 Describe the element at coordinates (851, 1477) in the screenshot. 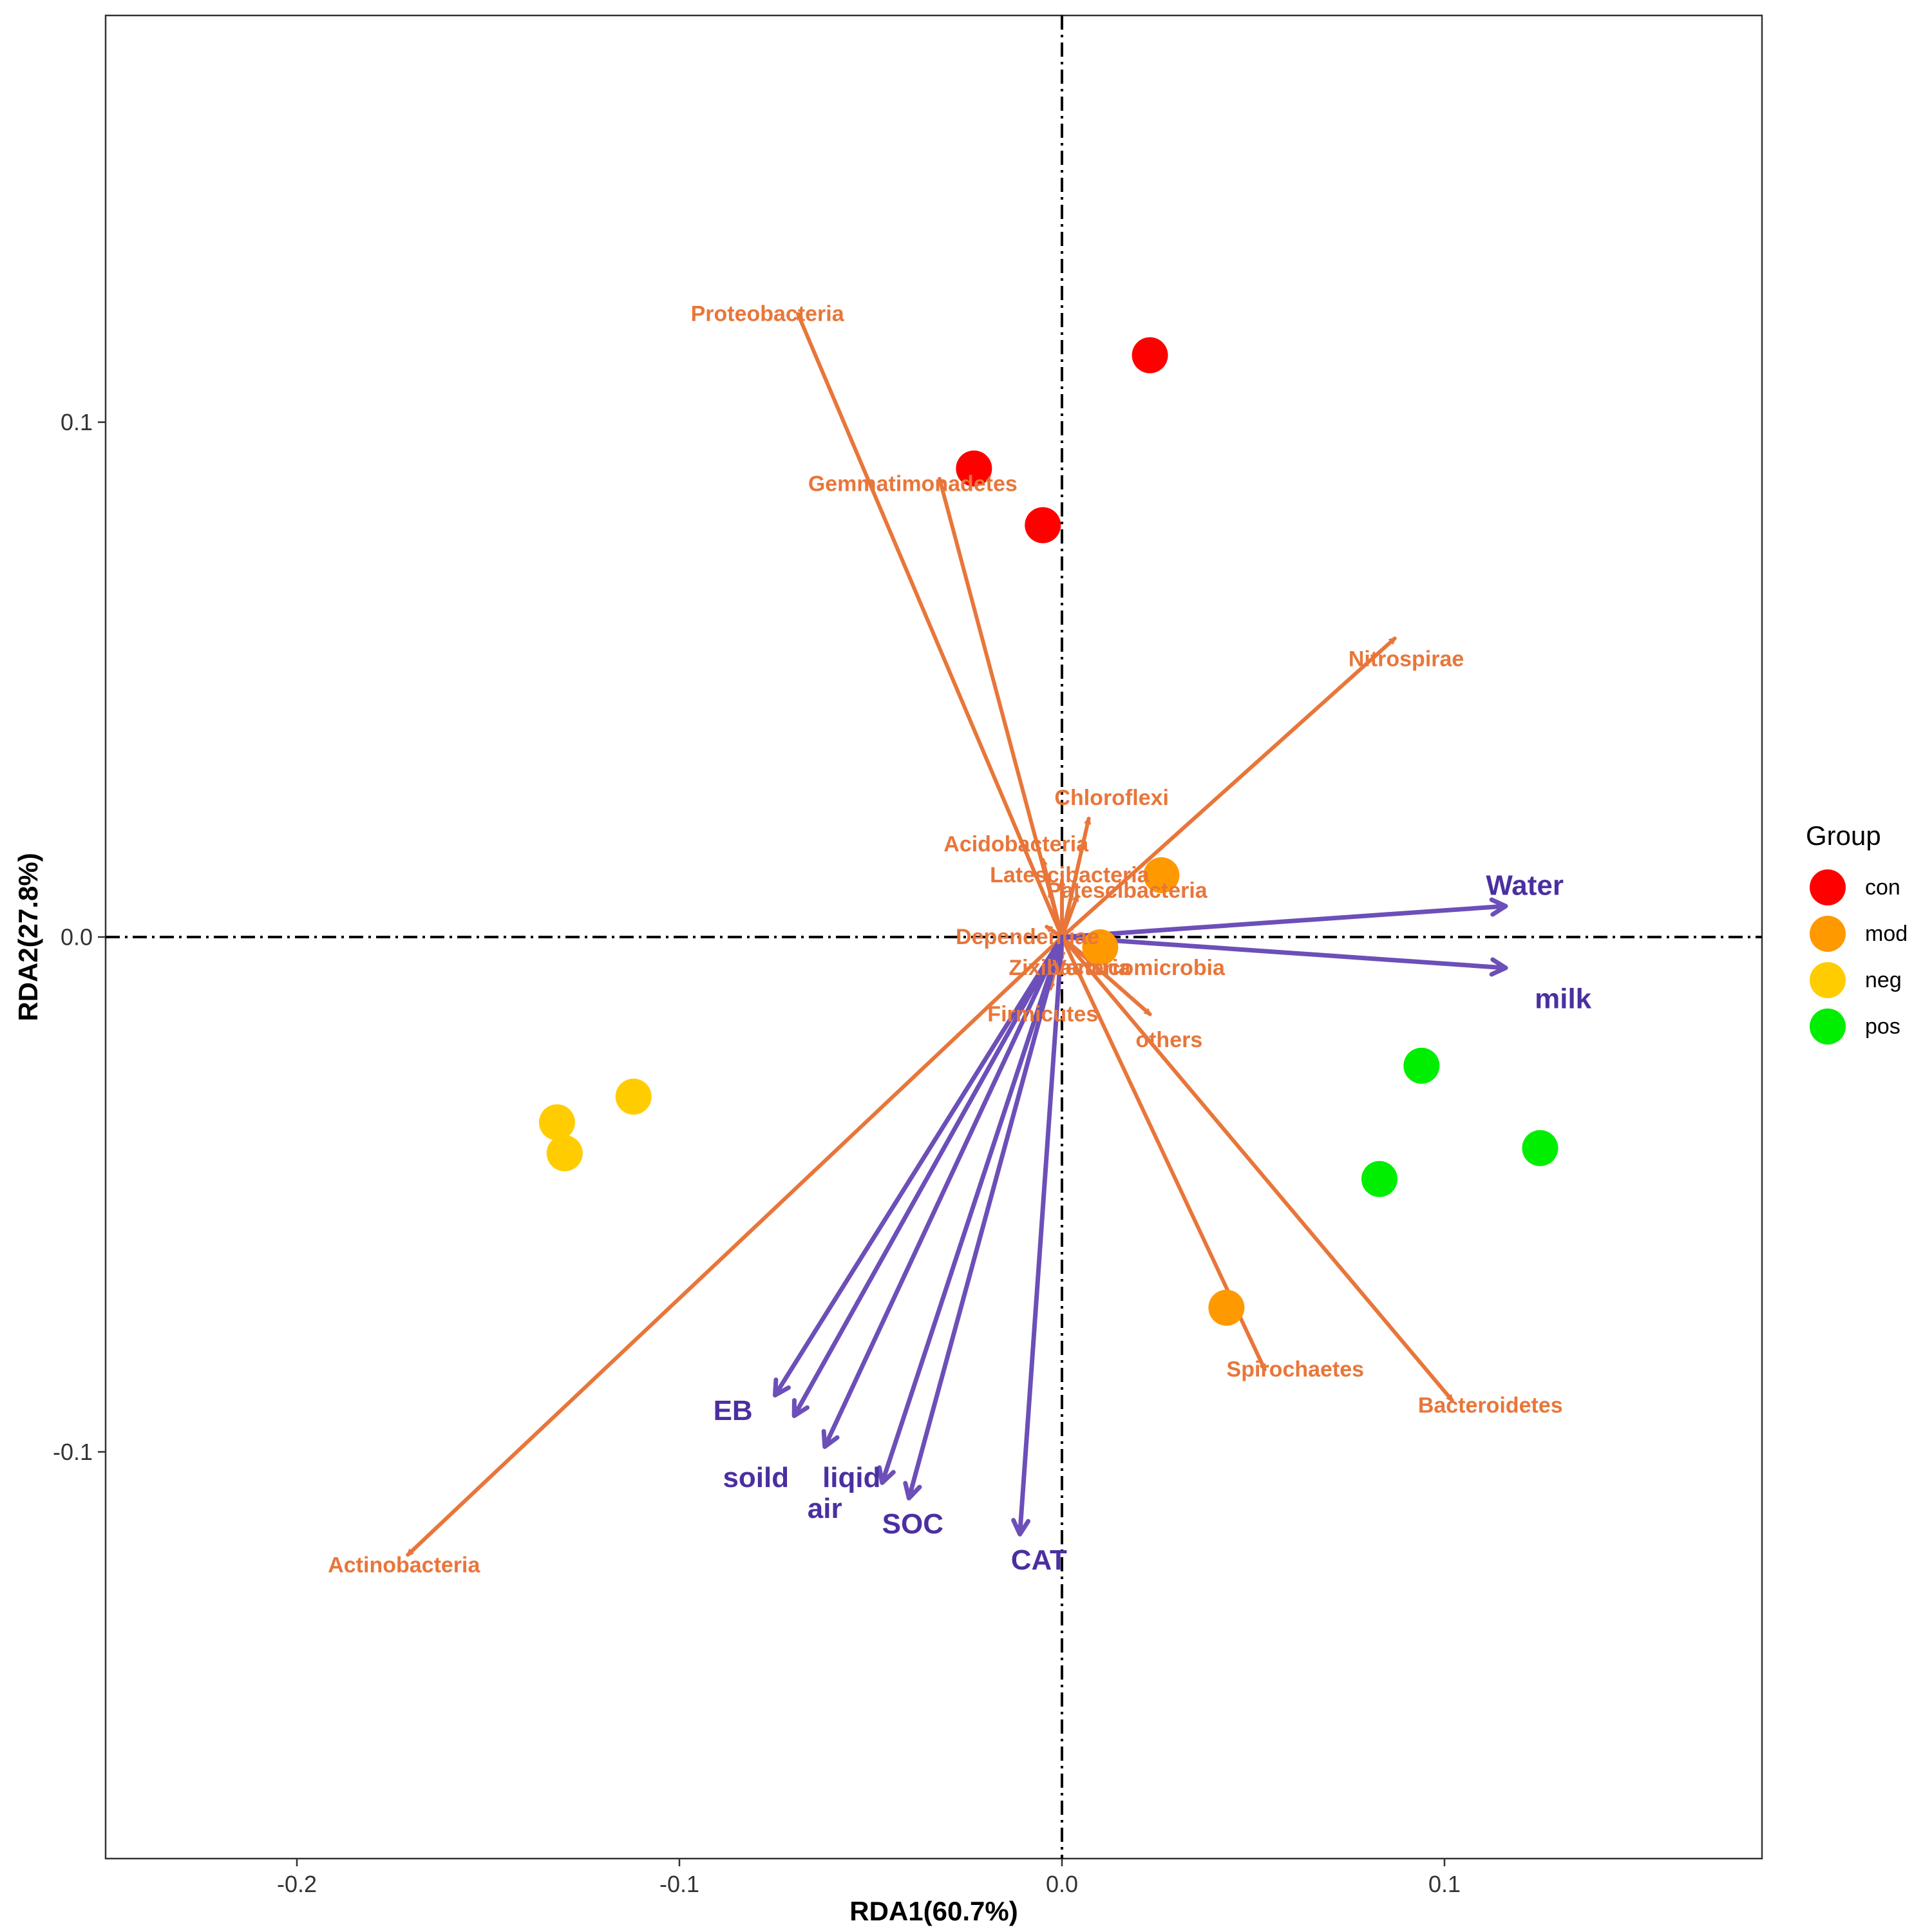

I see `env-label-liqid: liqid` at that location.